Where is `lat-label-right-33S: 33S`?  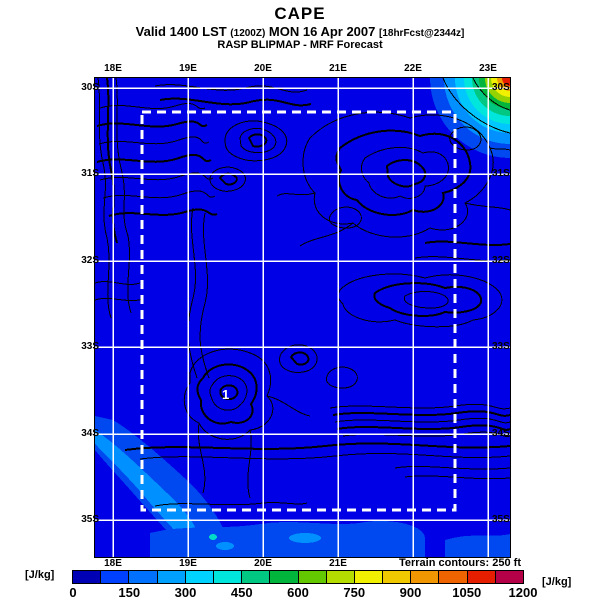
lat-label-right-33S: 33S is located at coordinates (501, 346).